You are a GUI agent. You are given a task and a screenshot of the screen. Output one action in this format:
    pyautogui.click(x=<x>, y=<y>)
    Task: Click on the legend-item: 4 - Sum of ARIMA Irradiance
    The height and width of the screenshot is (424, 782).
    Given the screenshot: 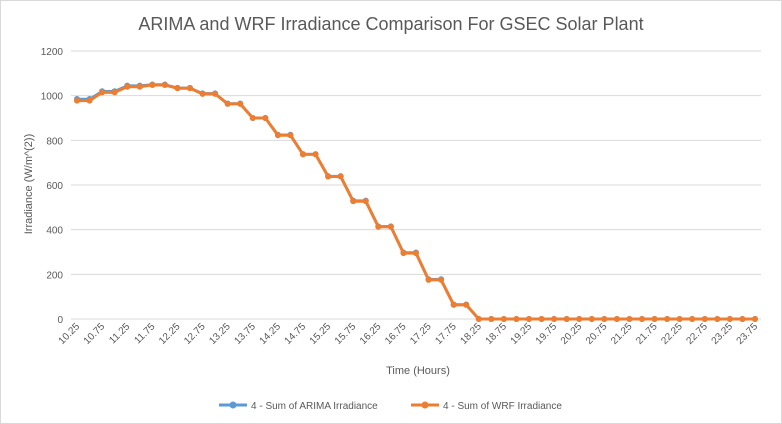 What is the action you would take?
    pyautogui.click(x=298, y=406)
    